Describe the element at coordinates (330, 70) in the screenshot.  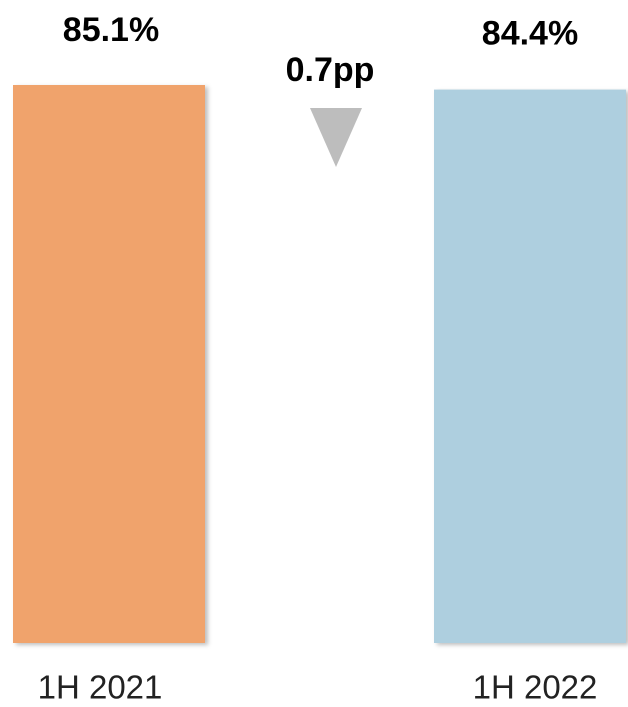
I see `change-annotation: 0.7pp` at that location.